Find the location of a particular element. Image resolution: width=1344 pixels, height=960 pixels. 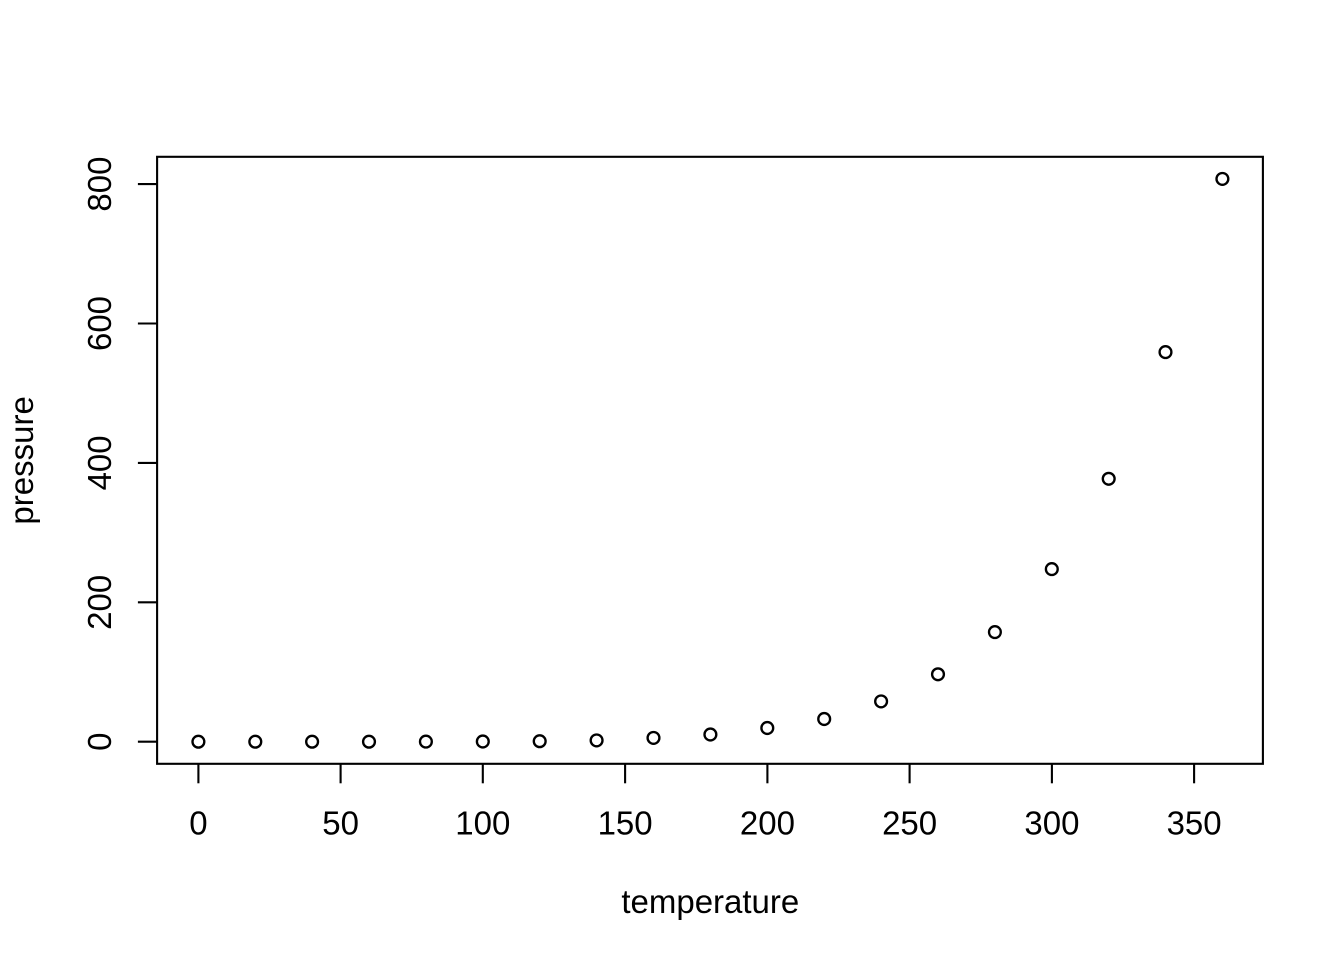

svg-text: 300 is located at coordinates (1051, 822).